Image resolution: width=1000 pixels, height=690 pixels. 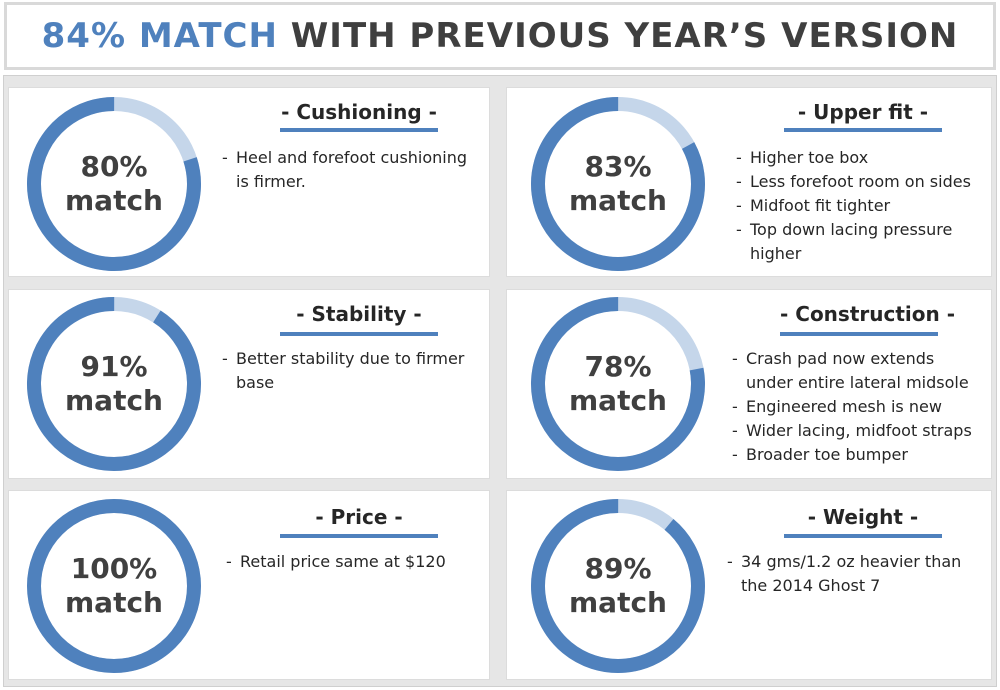 I want to click on detail-item: Higher toe box, so click(x=861, y=158).